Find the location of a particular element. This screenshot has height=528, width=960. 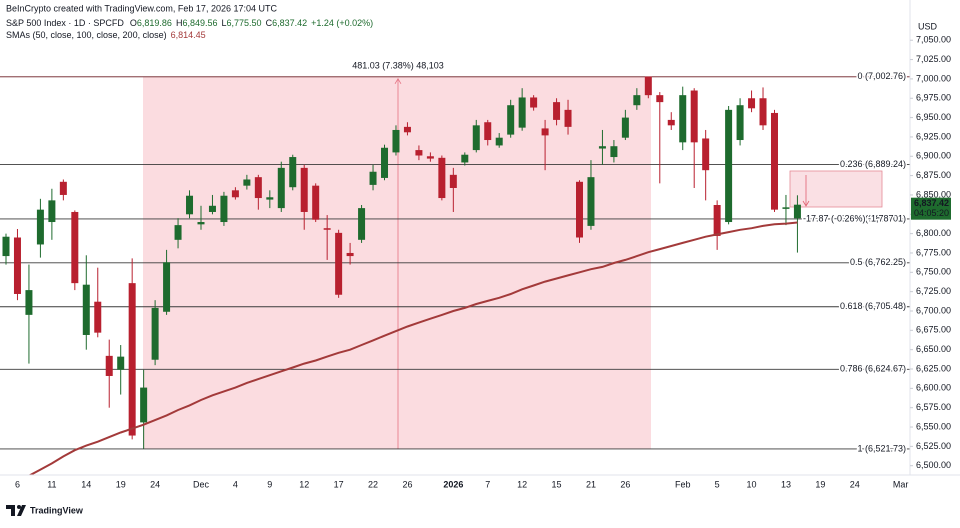

y-tick-label: 6,750.00 is located at coordinates (933, 272).